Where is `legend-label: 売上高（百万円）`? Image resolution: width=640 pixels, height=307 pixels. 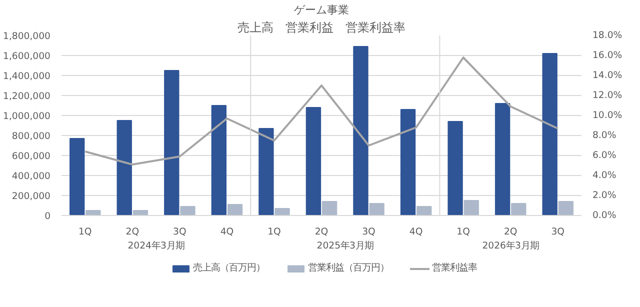 legend-label: 売上高（百万円） is located at coordinates (229, 268).